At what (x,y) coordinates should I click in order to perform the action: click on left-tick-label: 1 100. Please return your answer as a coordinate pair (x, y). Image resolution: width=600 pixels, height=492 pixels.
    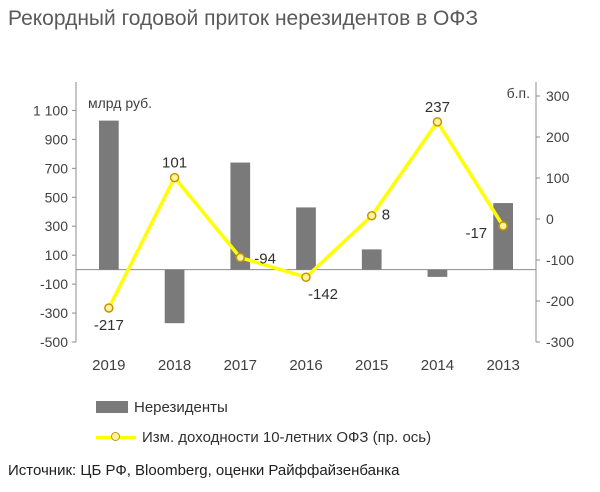
    Looking at the image, I should click on (50, 110).